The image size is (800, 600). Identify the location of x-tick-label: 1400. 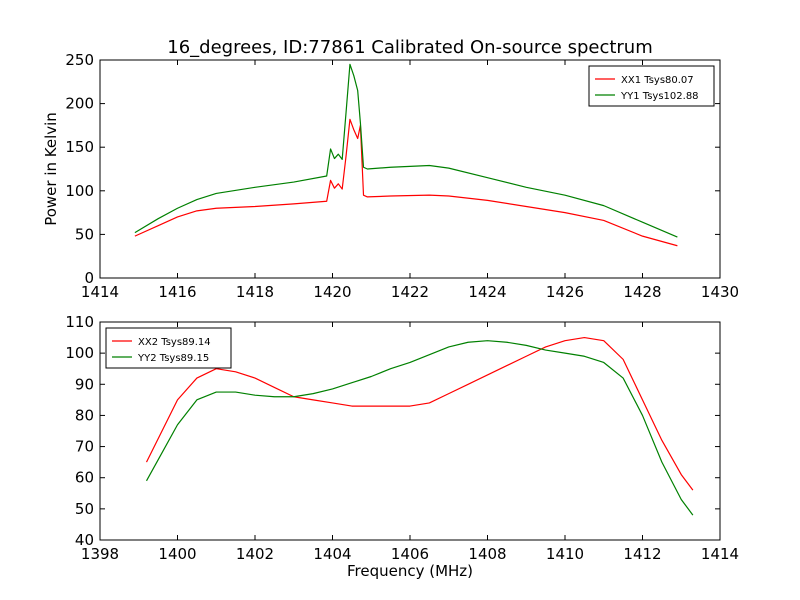
(177, 554).